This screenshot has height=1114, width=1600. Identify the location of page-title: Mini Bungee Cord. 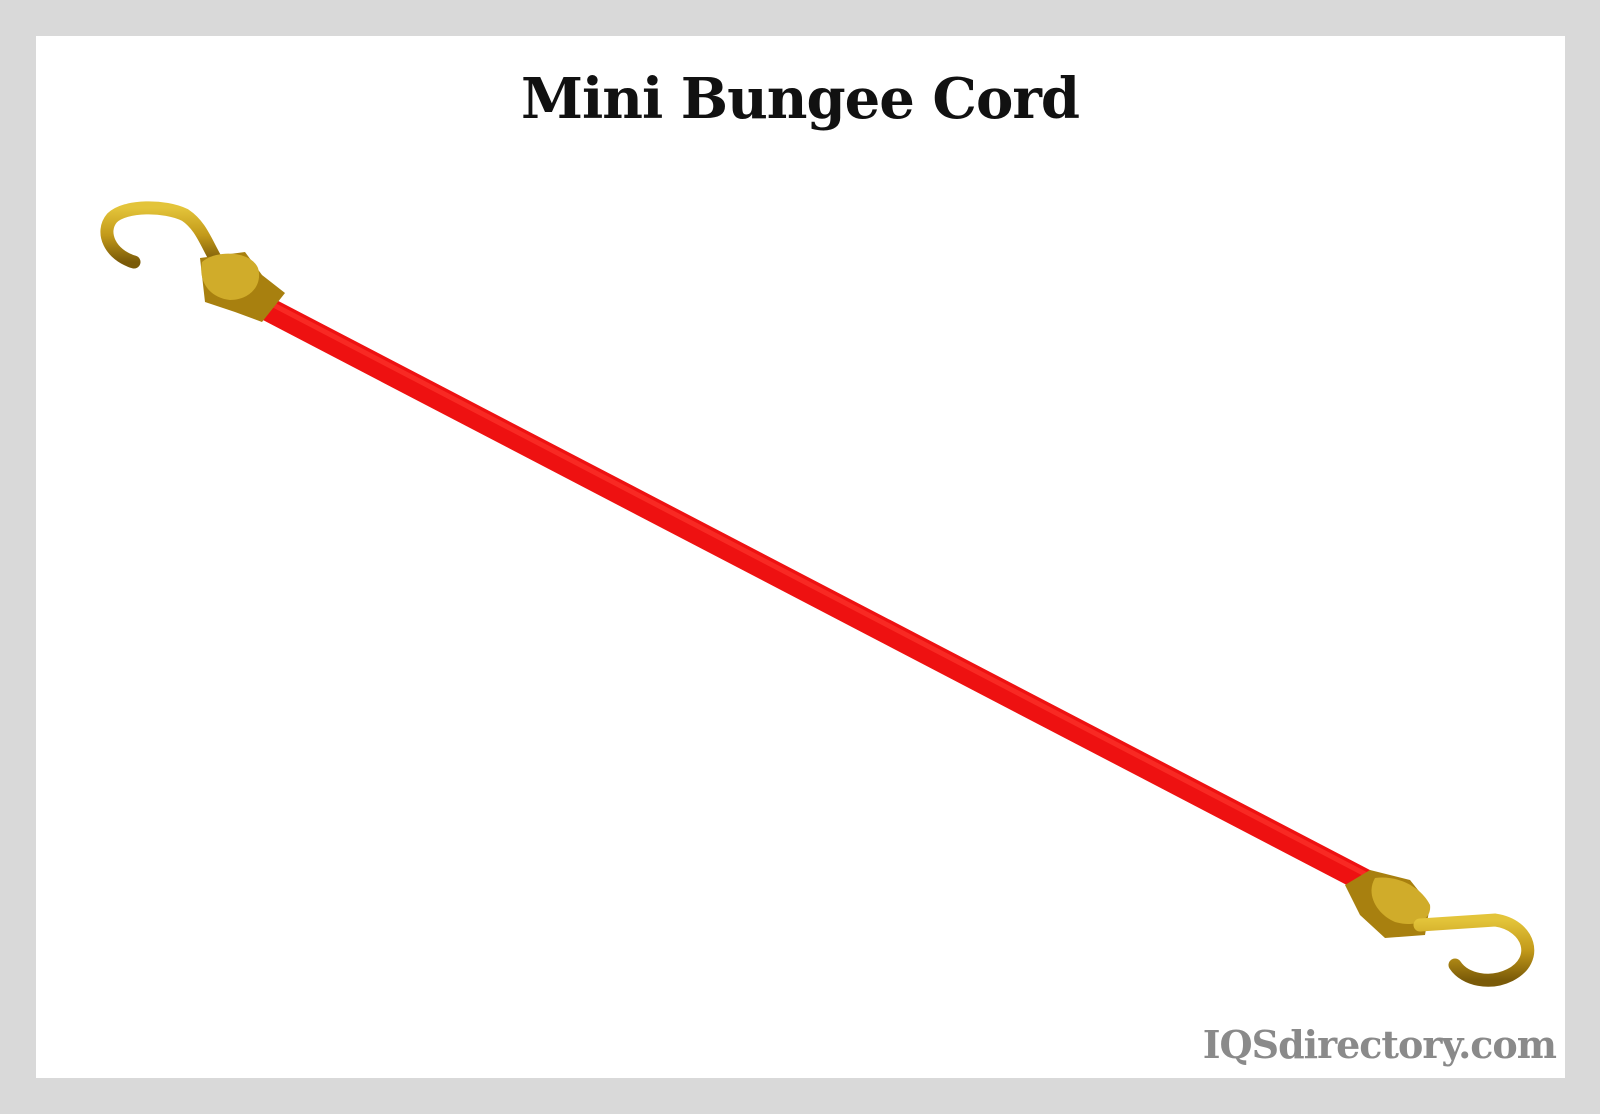
(800, 99).